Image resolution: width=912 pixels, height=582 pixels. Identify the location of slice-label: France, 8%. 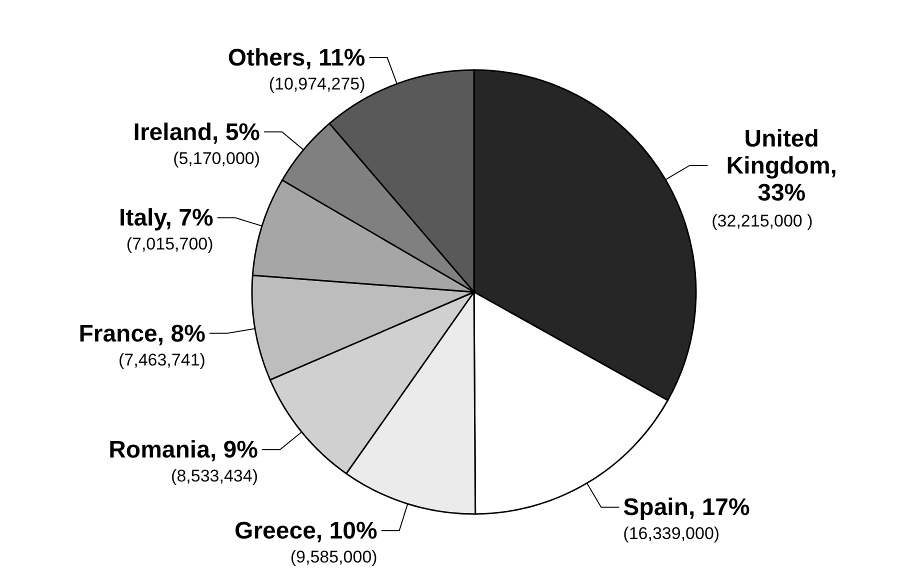
(142, 334).